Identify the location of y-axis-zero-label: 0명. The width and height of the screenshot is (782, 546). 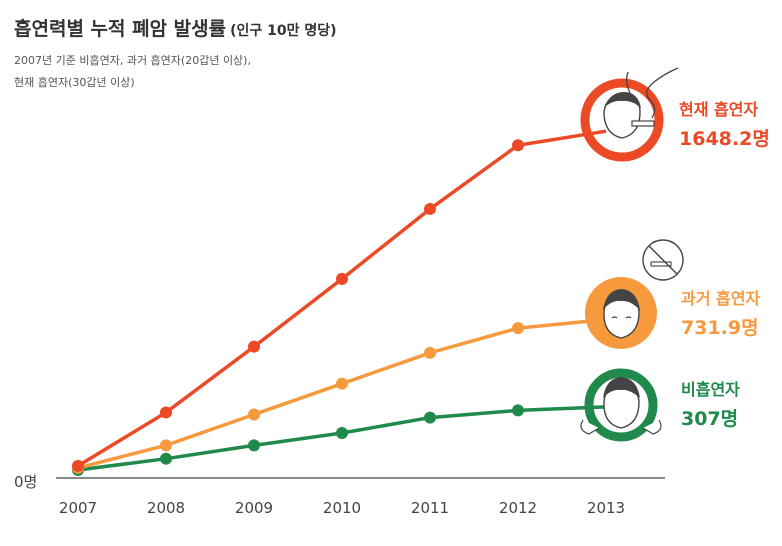
(26, 482).